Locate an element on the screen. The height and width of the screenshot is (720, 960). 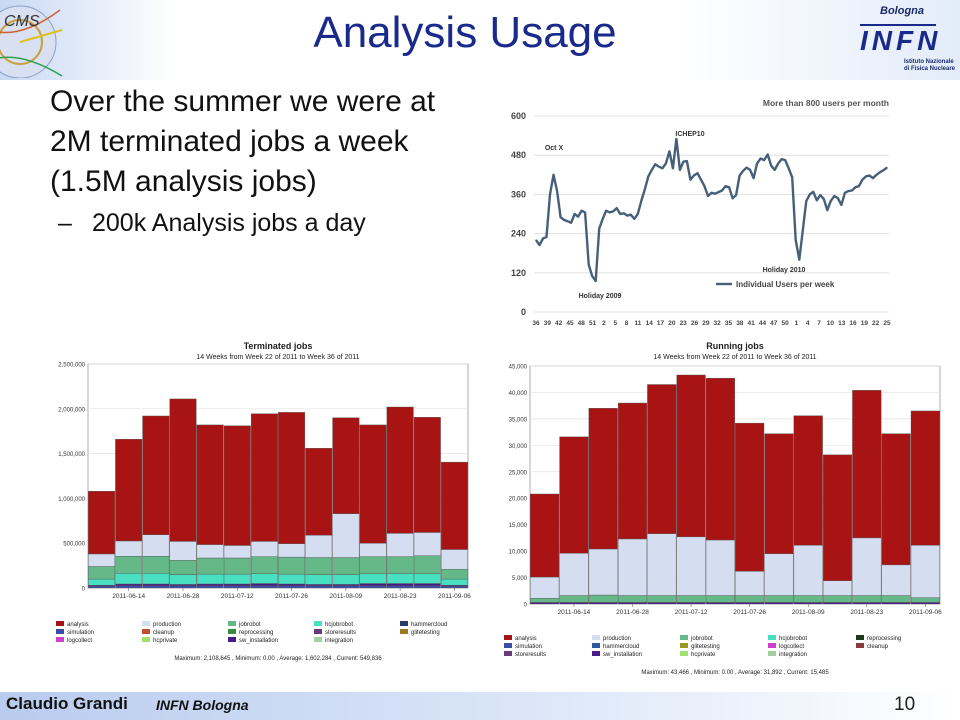
x-tick-label: 51 is located at coordinates (593, 323).